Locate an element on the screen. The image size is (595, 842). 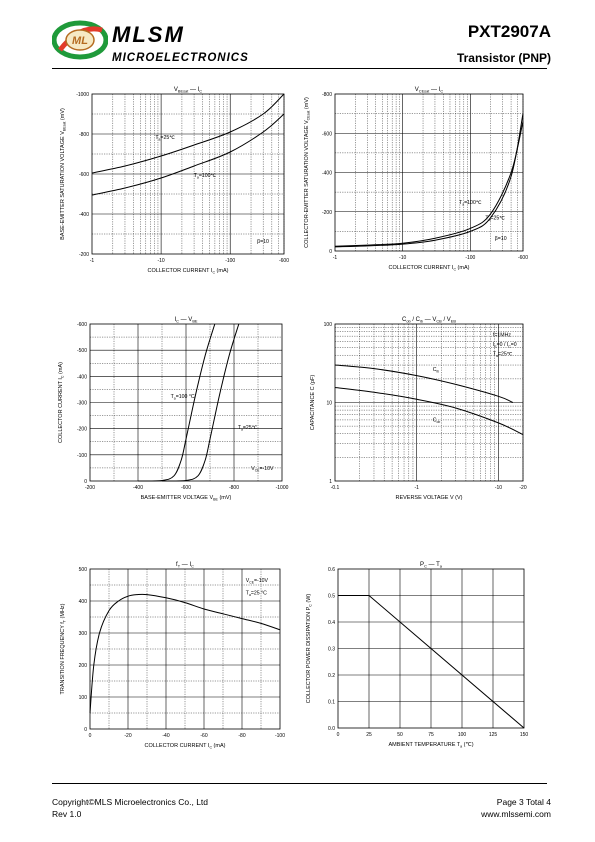
y-tick-label: 0.5 is located at coordinates (331, 597).